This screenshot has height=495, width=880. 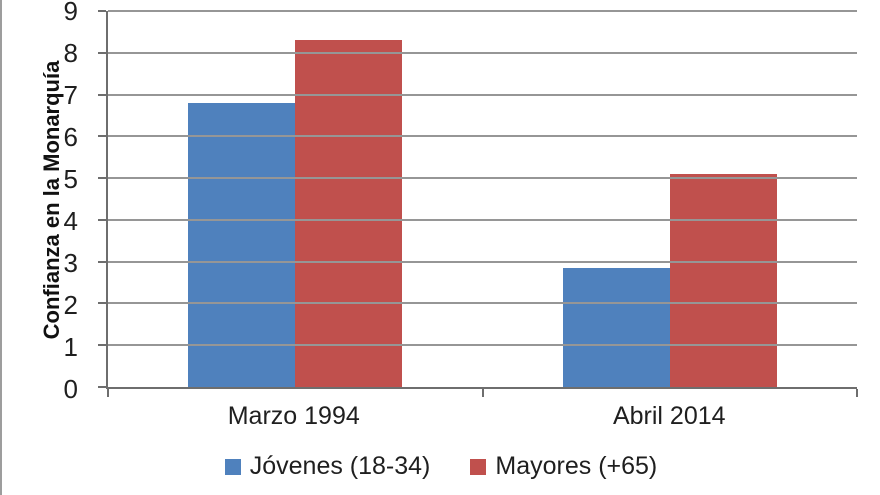 I want to click on legend-item: Jóvenes (18-34), so click(x=327, y=466).